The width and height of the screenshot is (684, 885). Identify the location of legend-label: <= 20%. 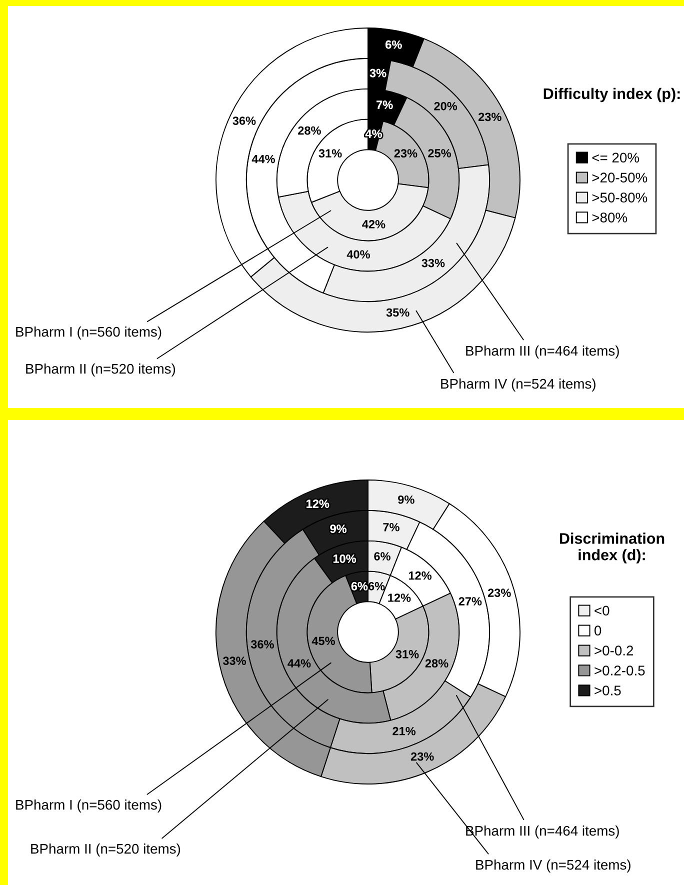
(616, 157).